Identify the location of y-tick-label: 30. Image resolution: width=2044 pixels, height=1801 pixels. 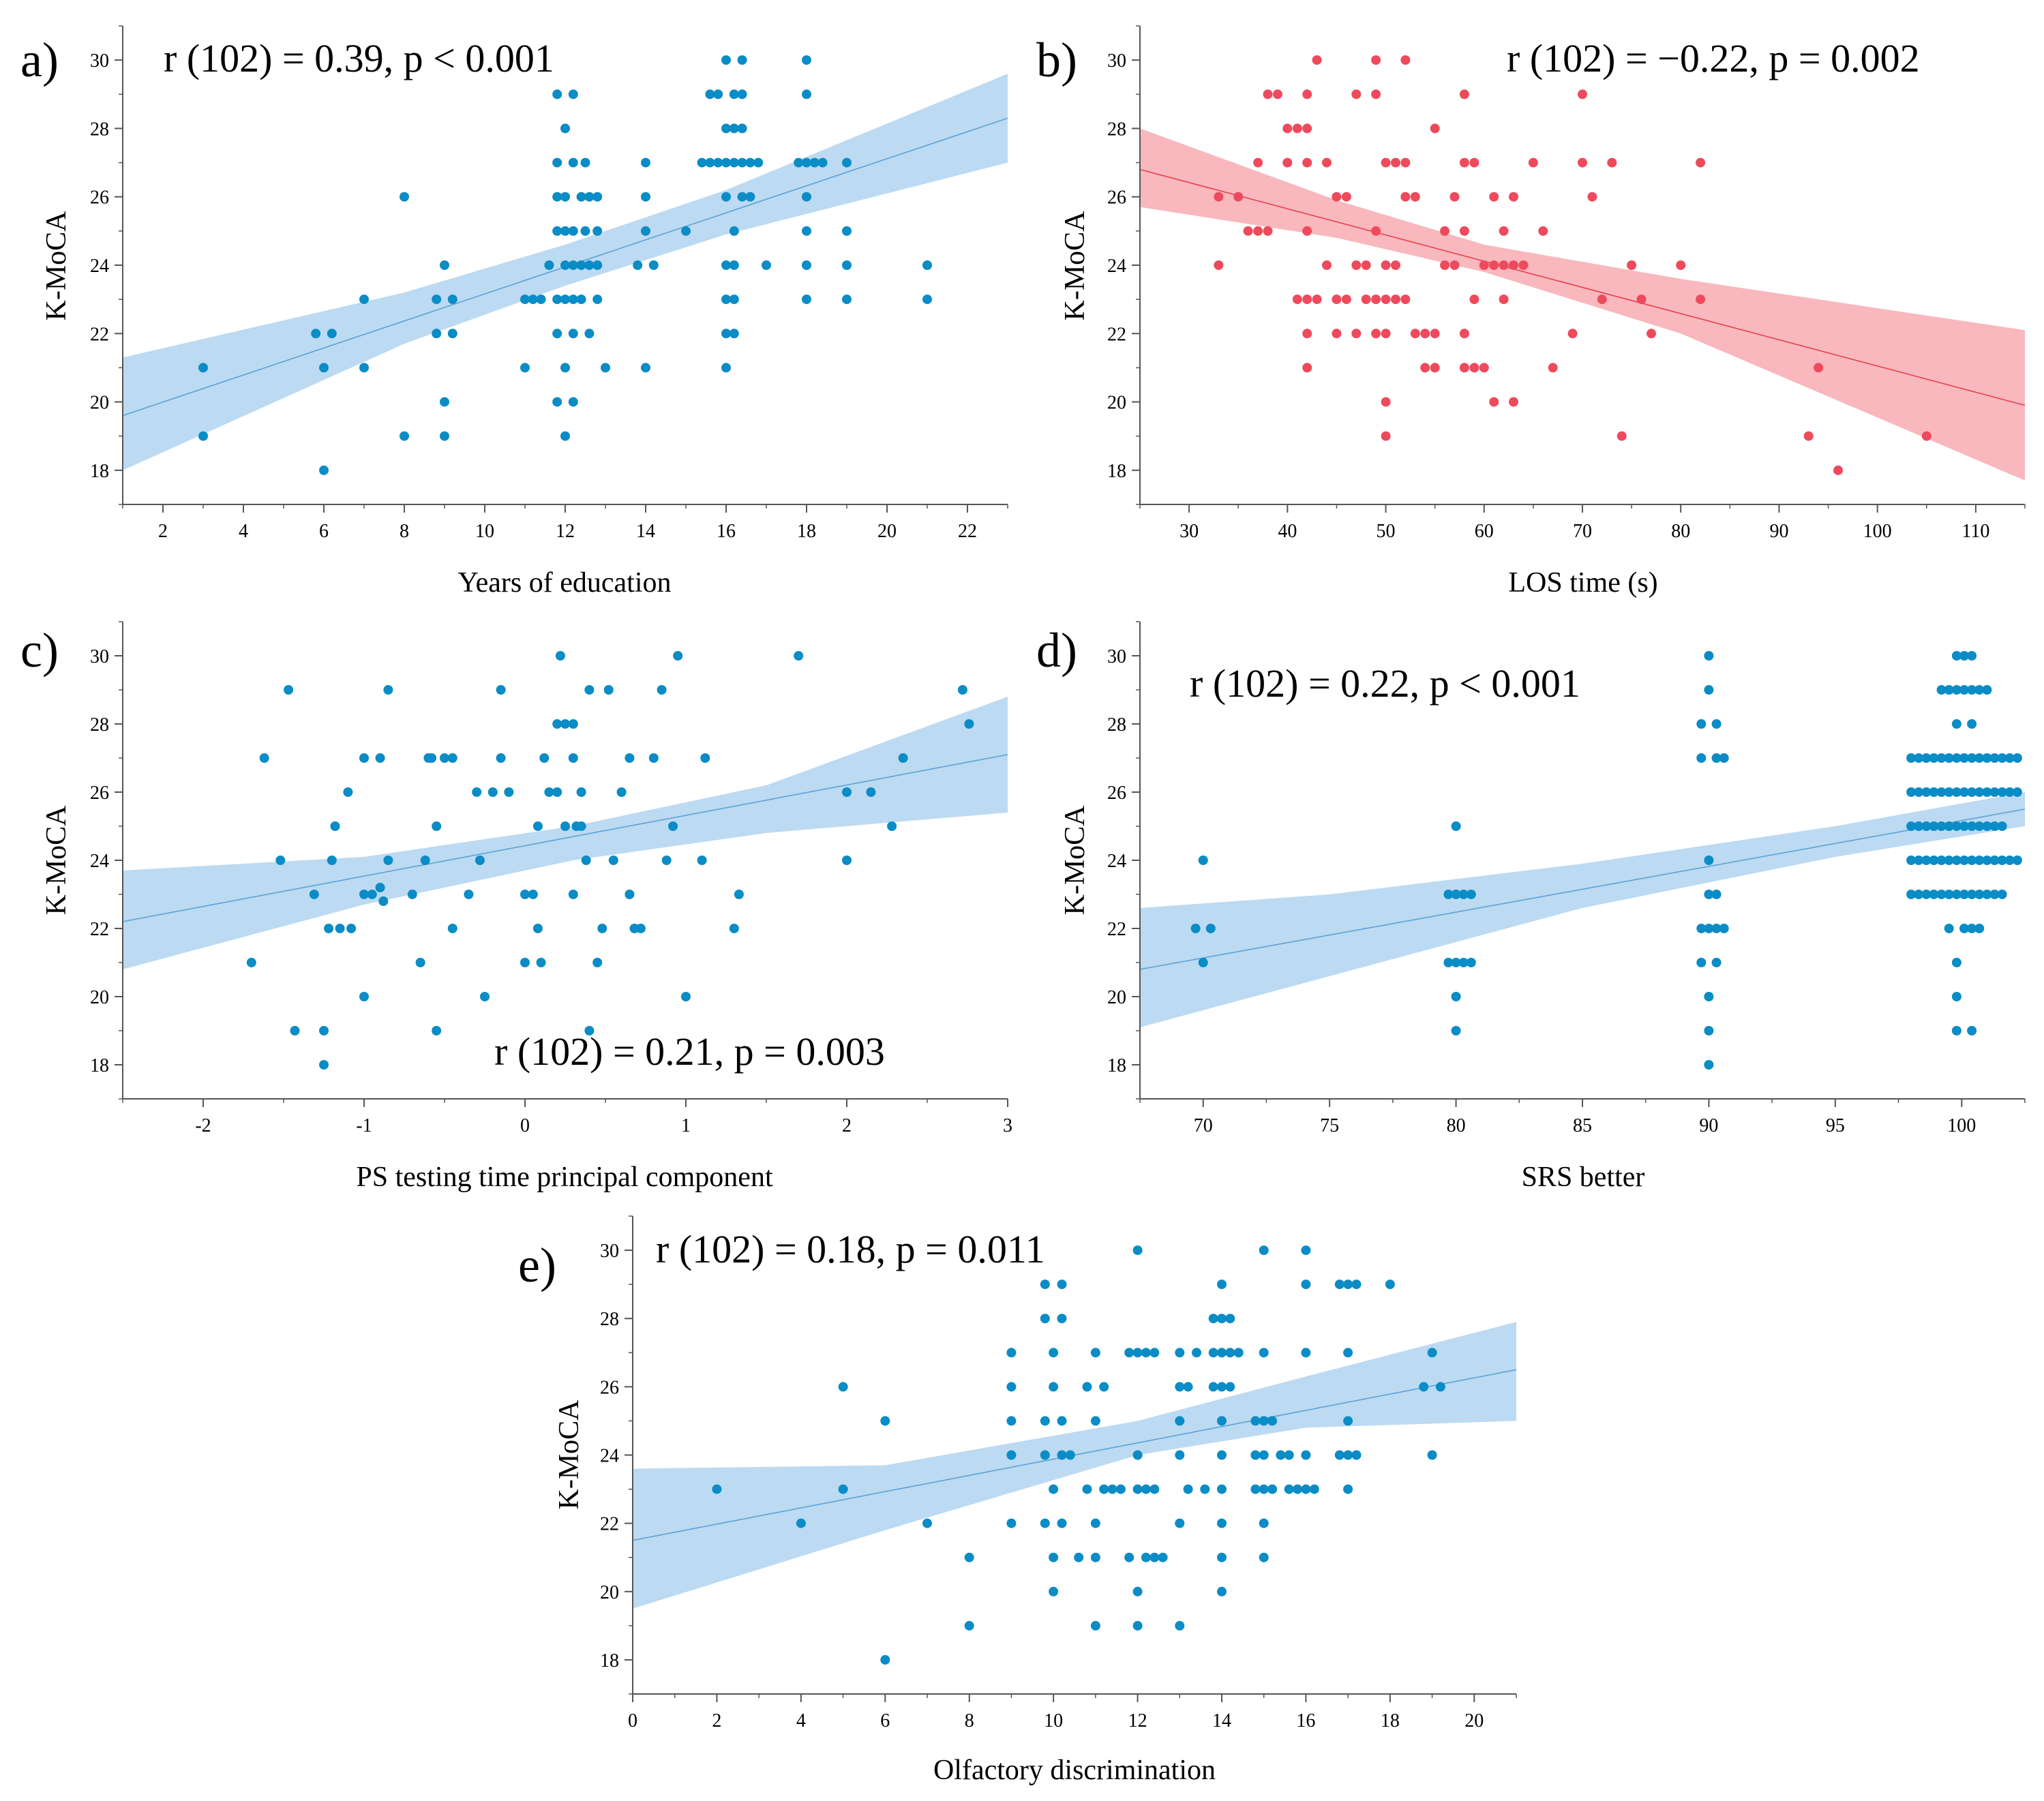
(609, 1251).